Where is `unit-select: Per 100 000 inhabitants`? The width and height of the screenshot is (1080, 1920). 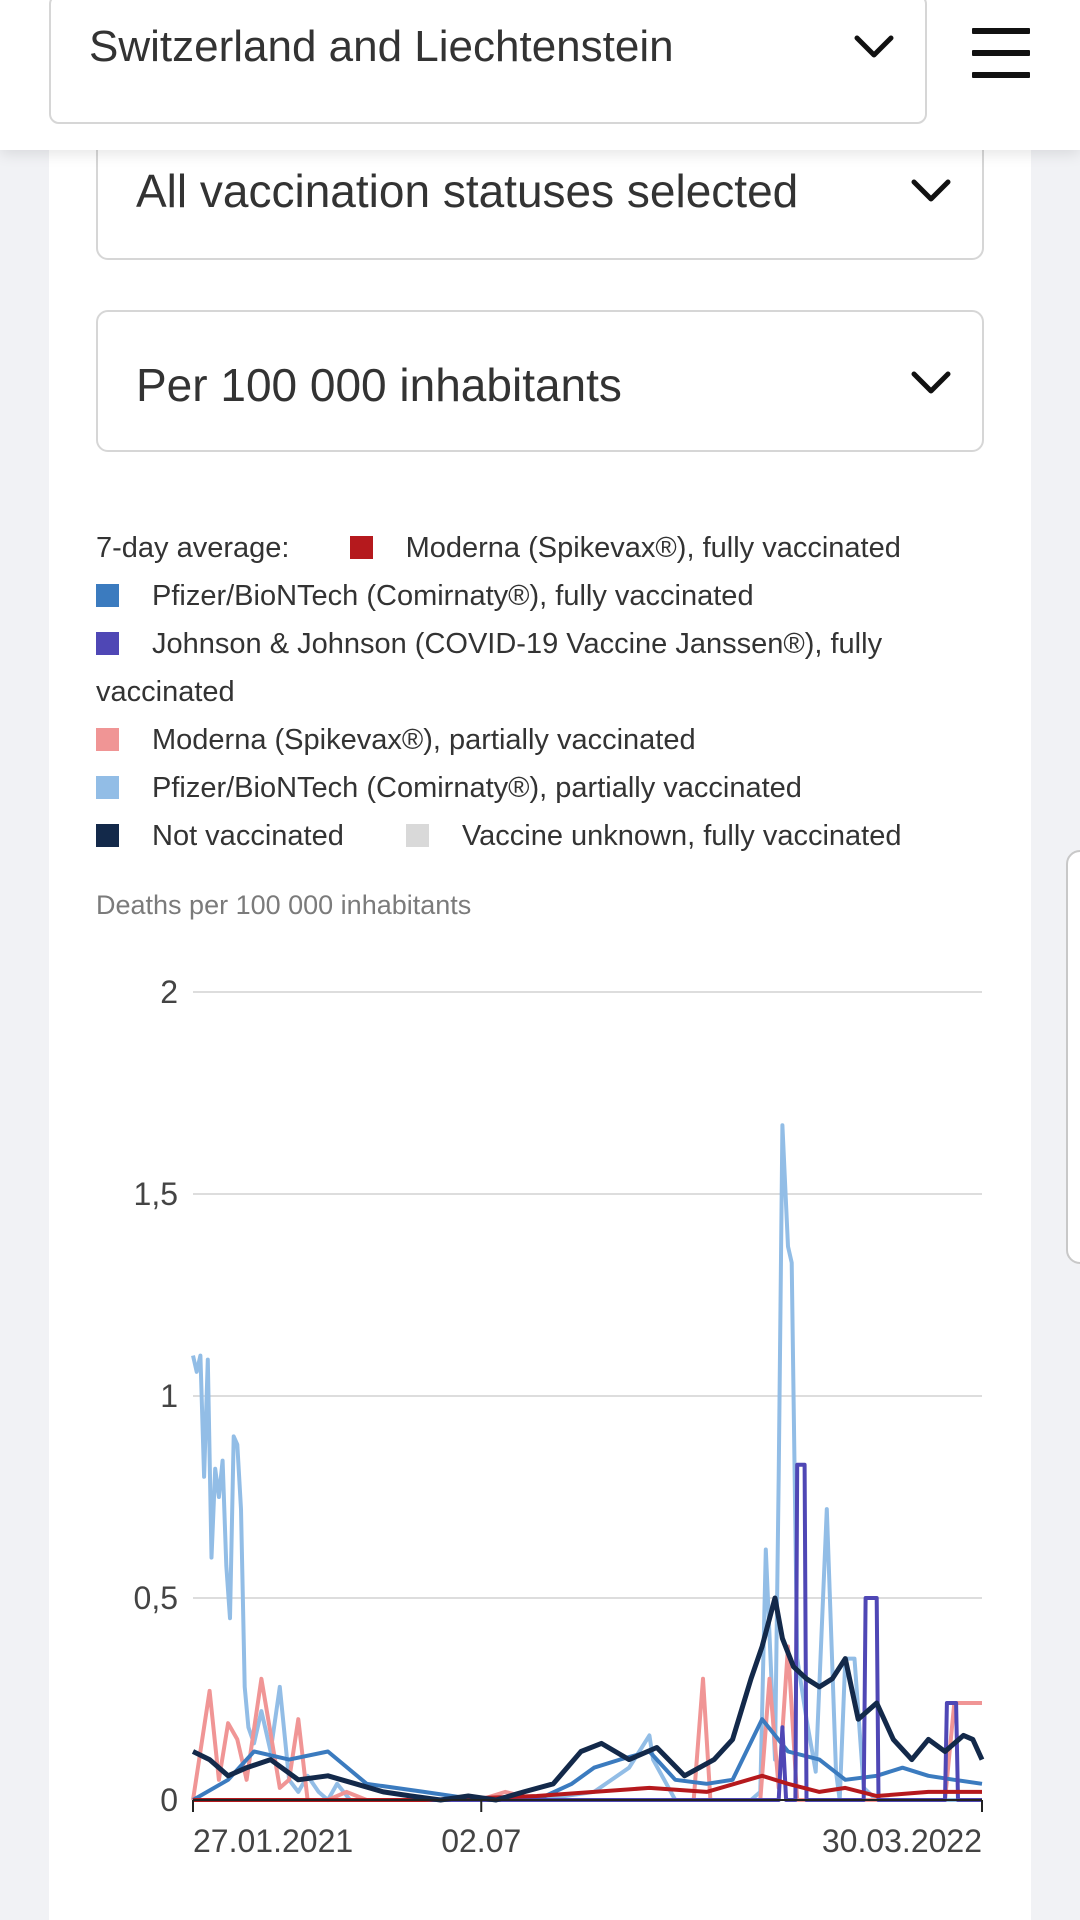
unit-select: Per 100 000 inhabitants is located at coordinates (540, 381).